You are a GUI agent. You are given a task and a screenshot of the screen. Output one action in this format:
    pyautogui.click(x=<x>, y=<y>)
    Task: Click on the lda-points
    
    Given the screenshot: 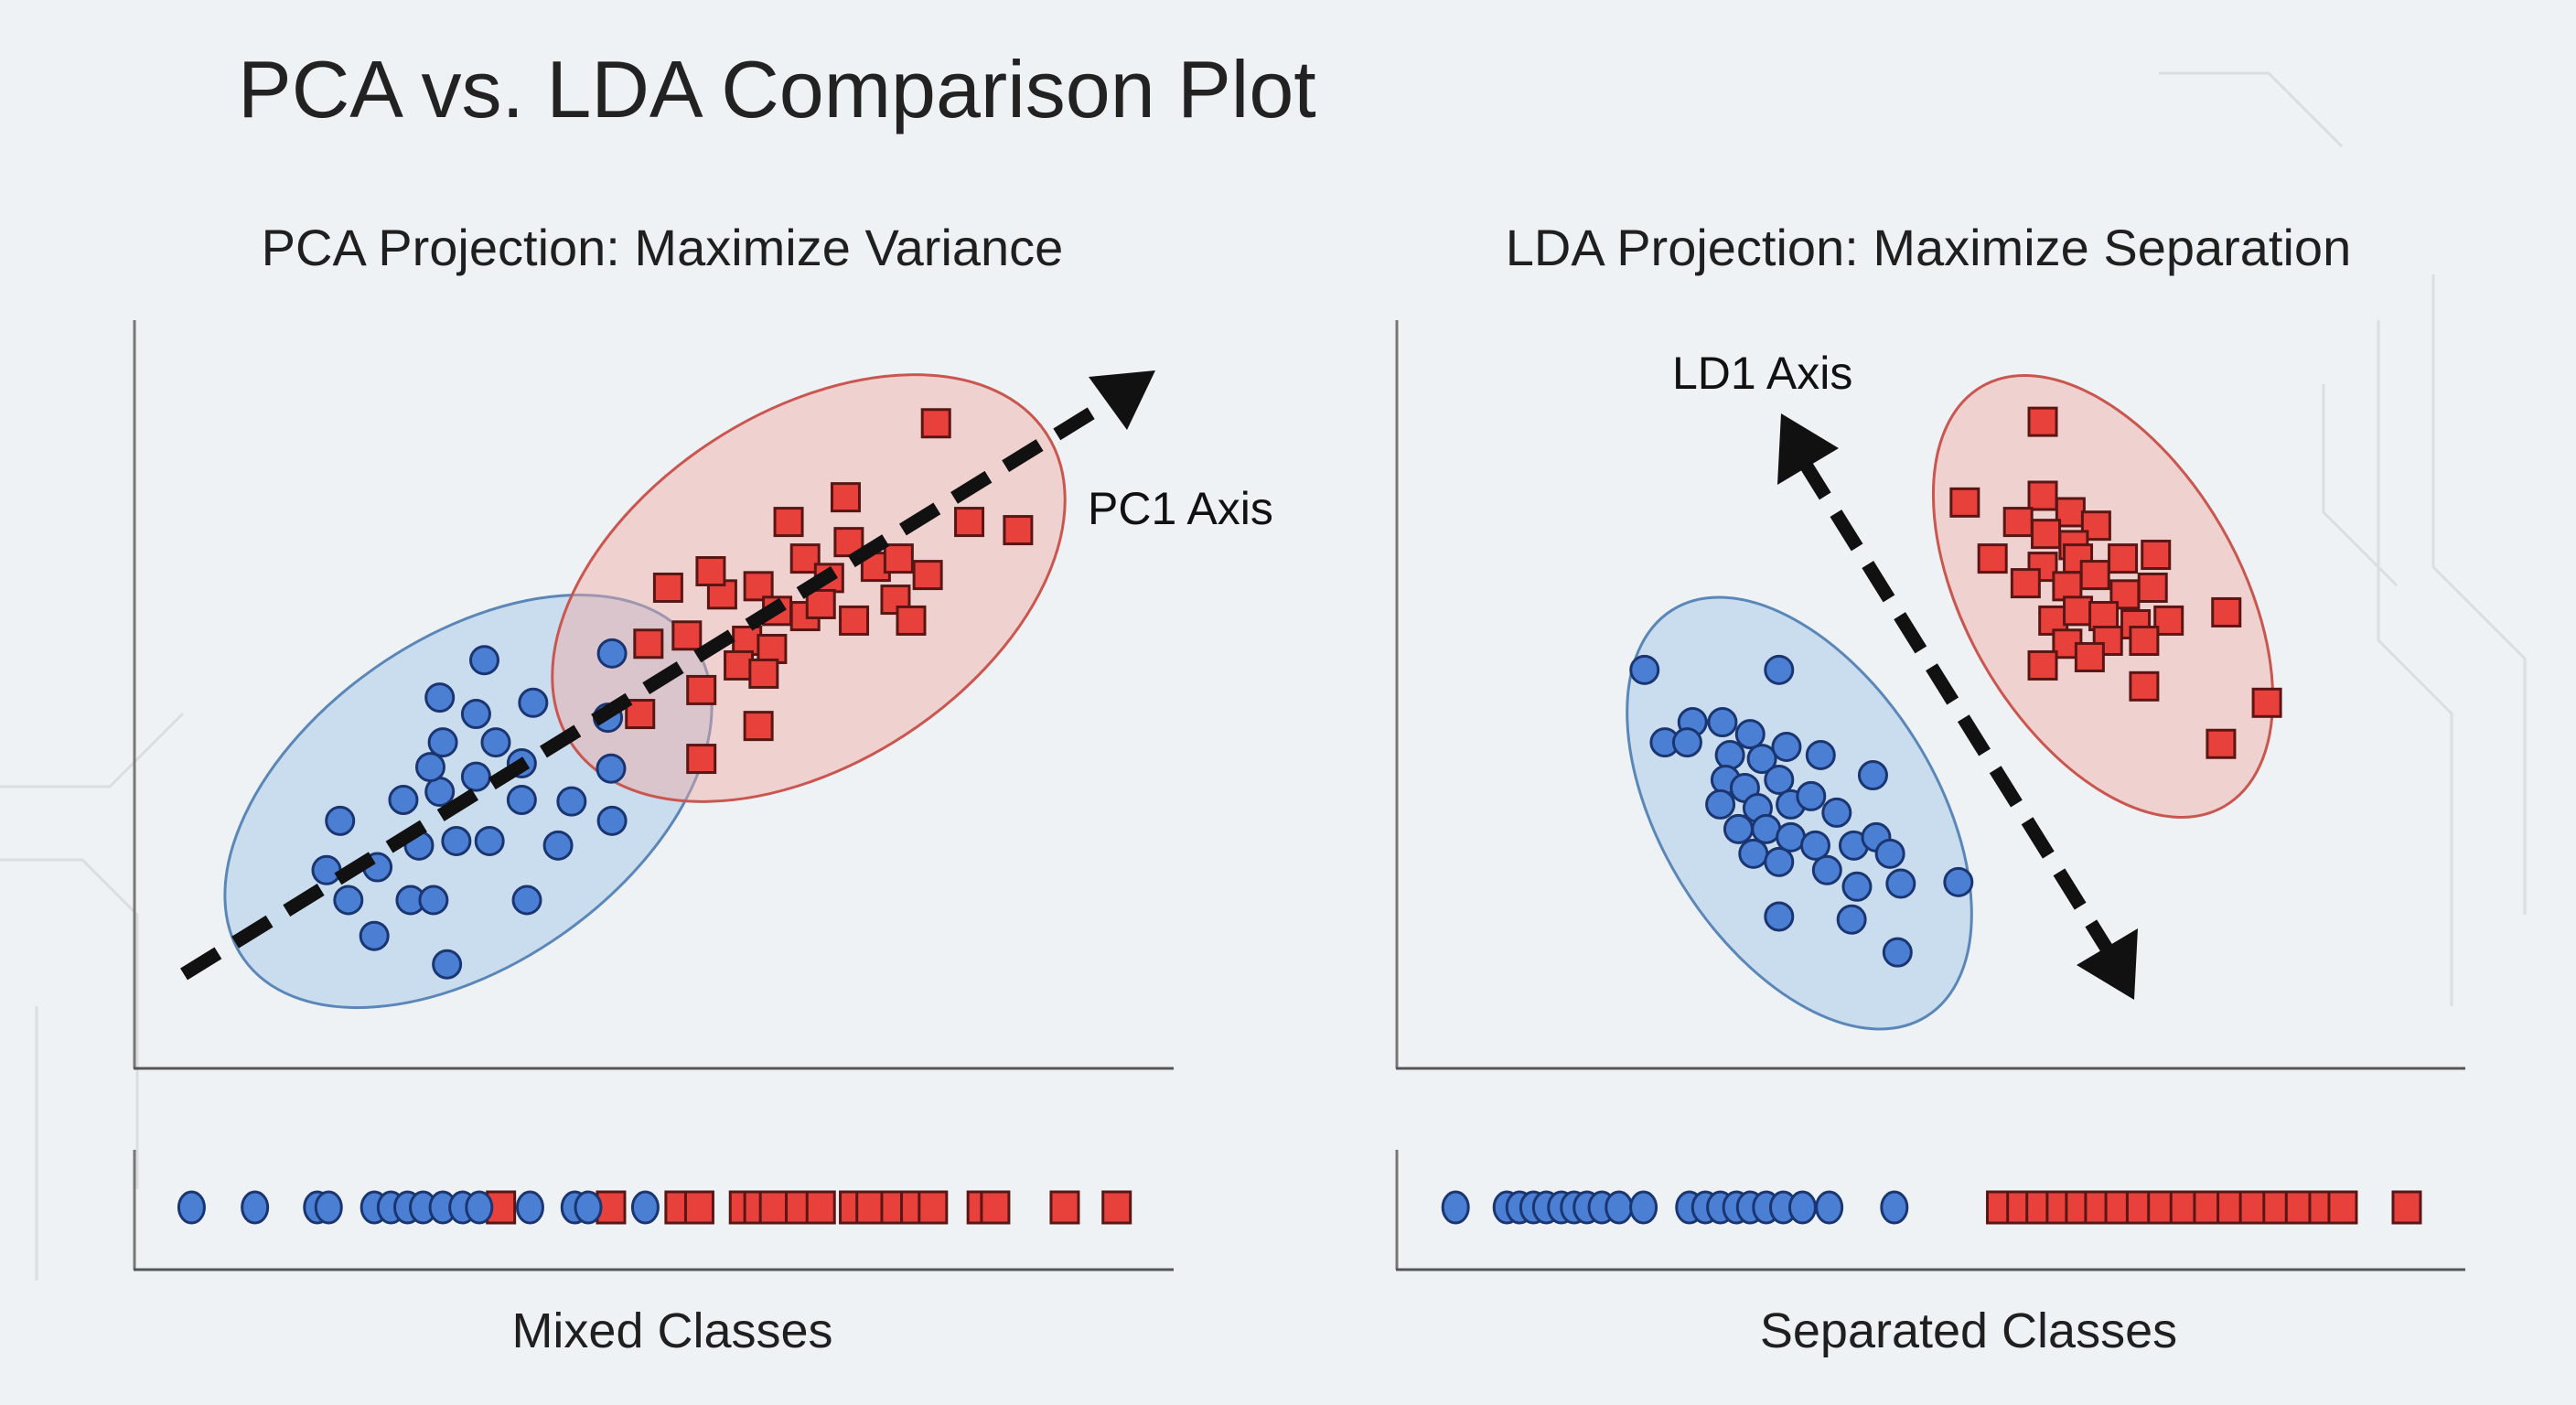 What is the action you would take?
    pyautogui.click(x=1956, y=687)
    